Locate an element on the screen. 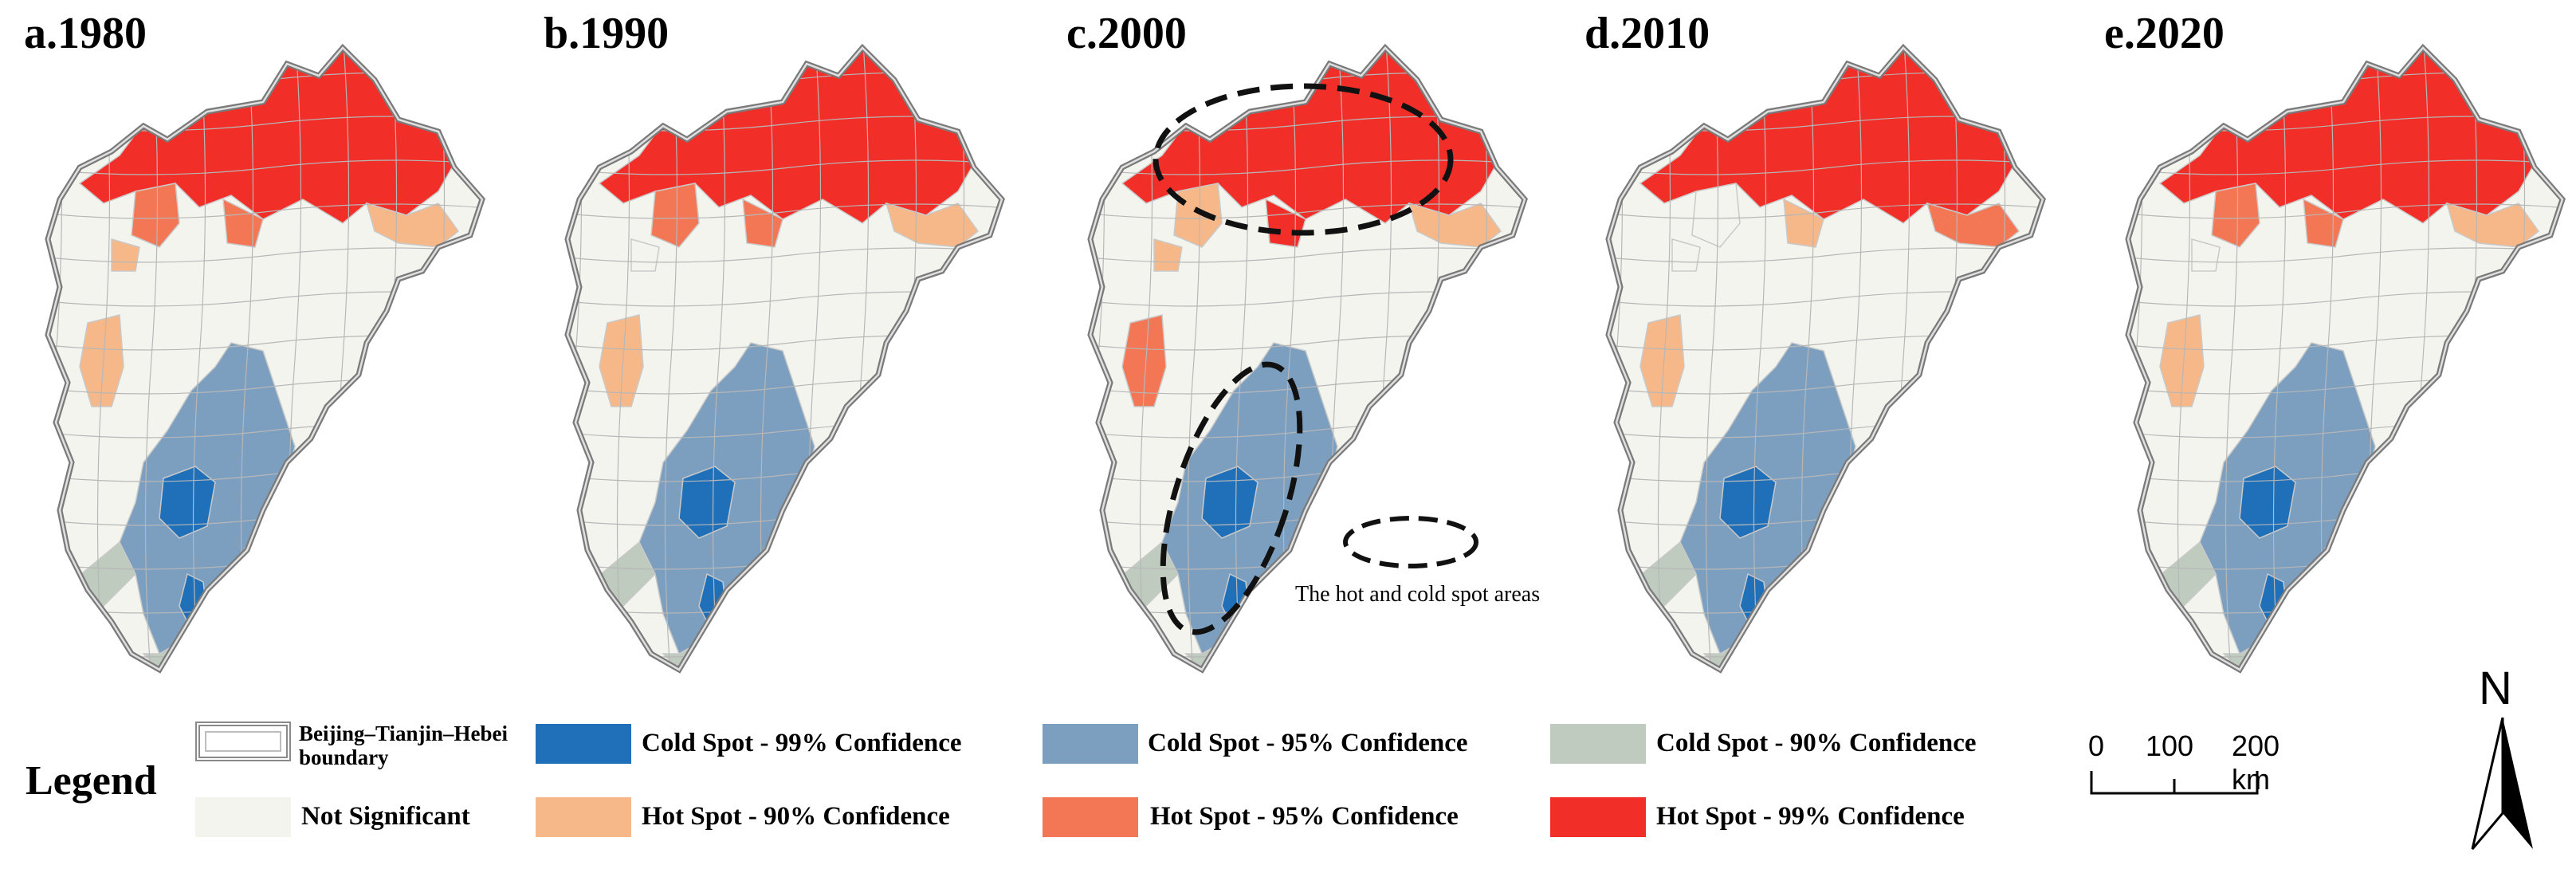 The height and width of the screenshot is (869, 2576). annotation-ellipse-key is located at coordinates (1410, 542).